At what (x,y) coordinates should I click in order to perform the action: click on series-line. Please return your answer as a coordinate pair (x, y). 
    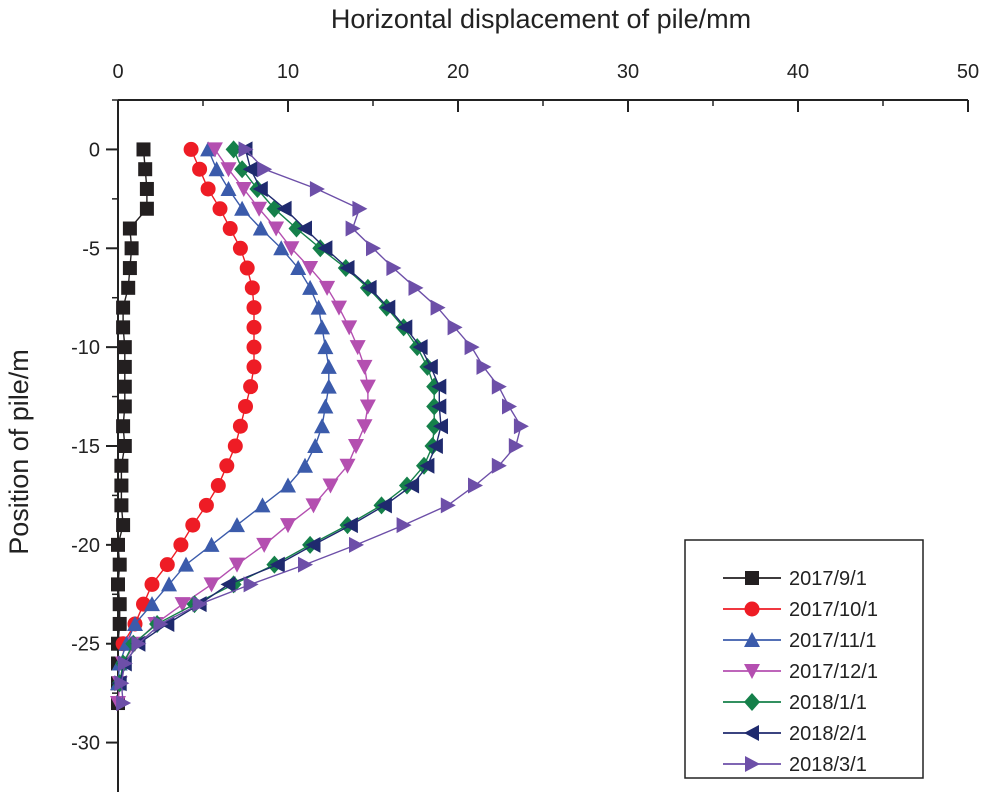
    Looking at the image, I should click on (223, 416).